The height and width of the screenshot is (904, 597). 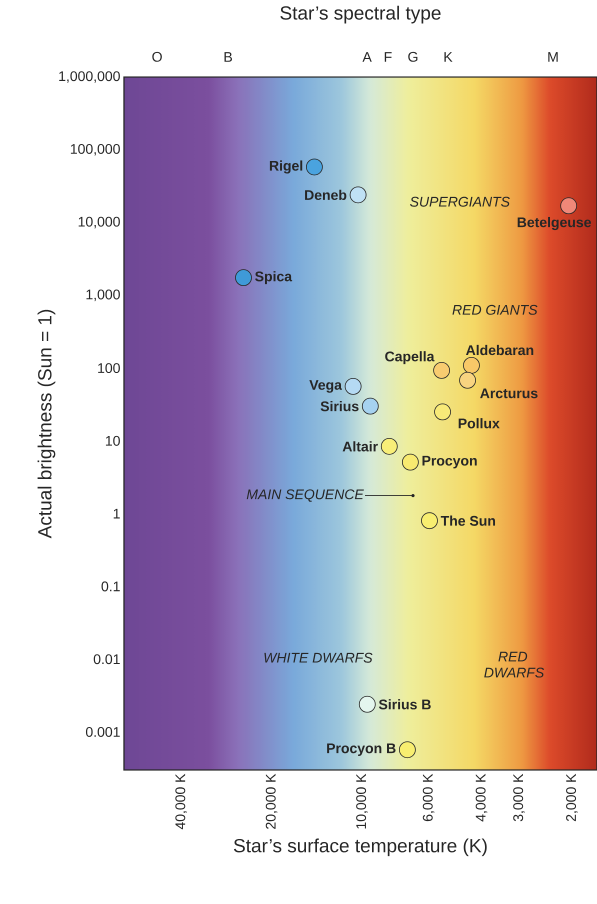 I want to click on text: M, so click(x=553, y=57).